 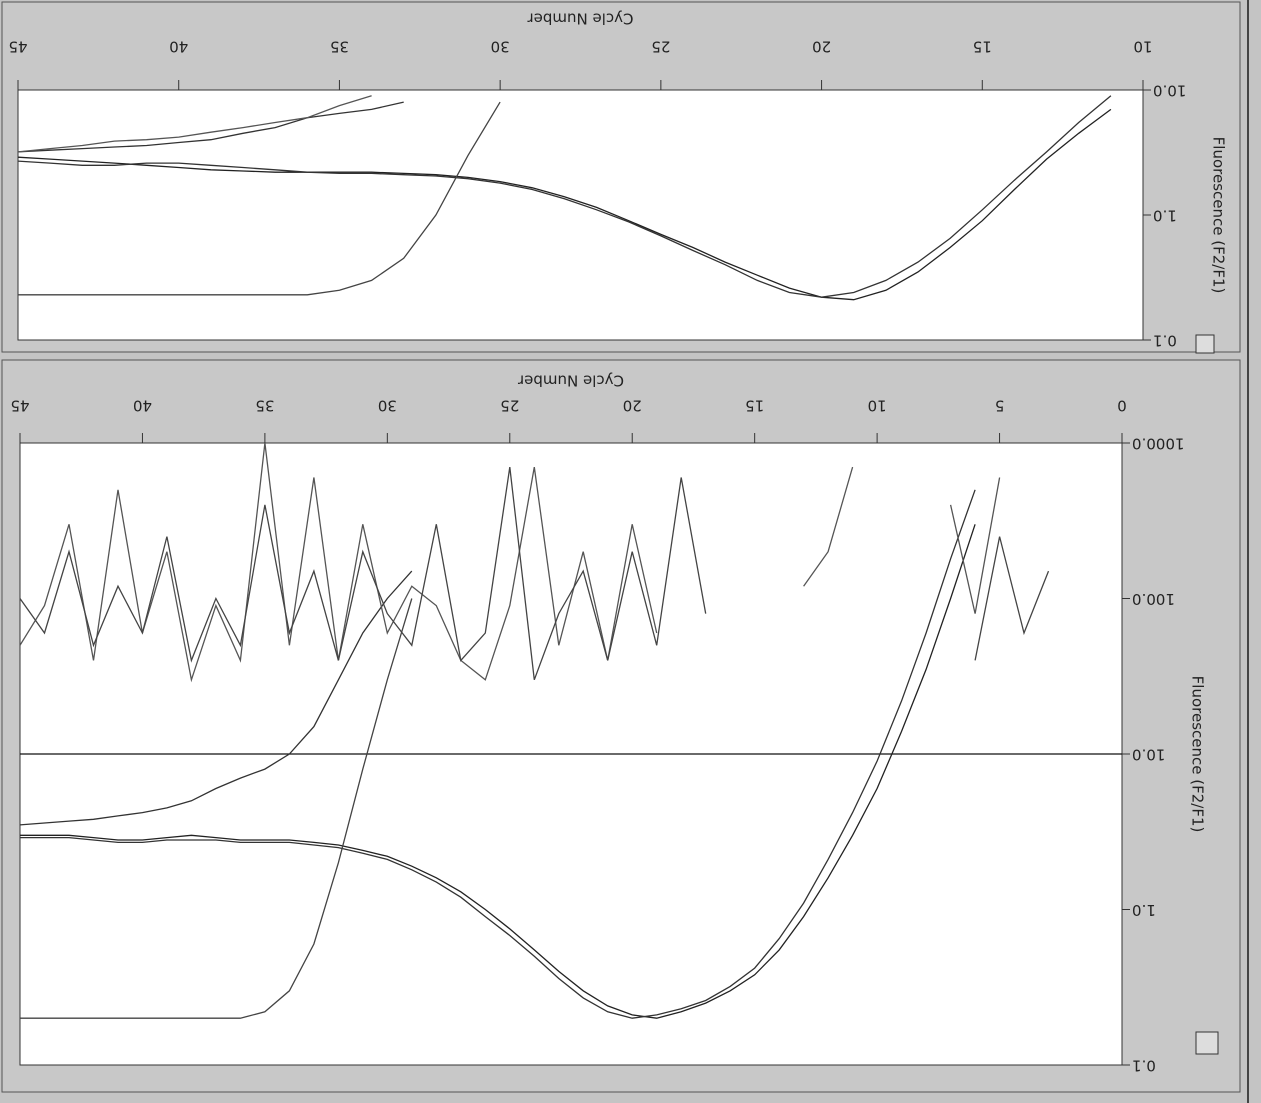 What do you see at coordinates (1158, 444) in the screenshot?
I see `y-tick-label: 1000.0` at bounding box center [1158, 444].